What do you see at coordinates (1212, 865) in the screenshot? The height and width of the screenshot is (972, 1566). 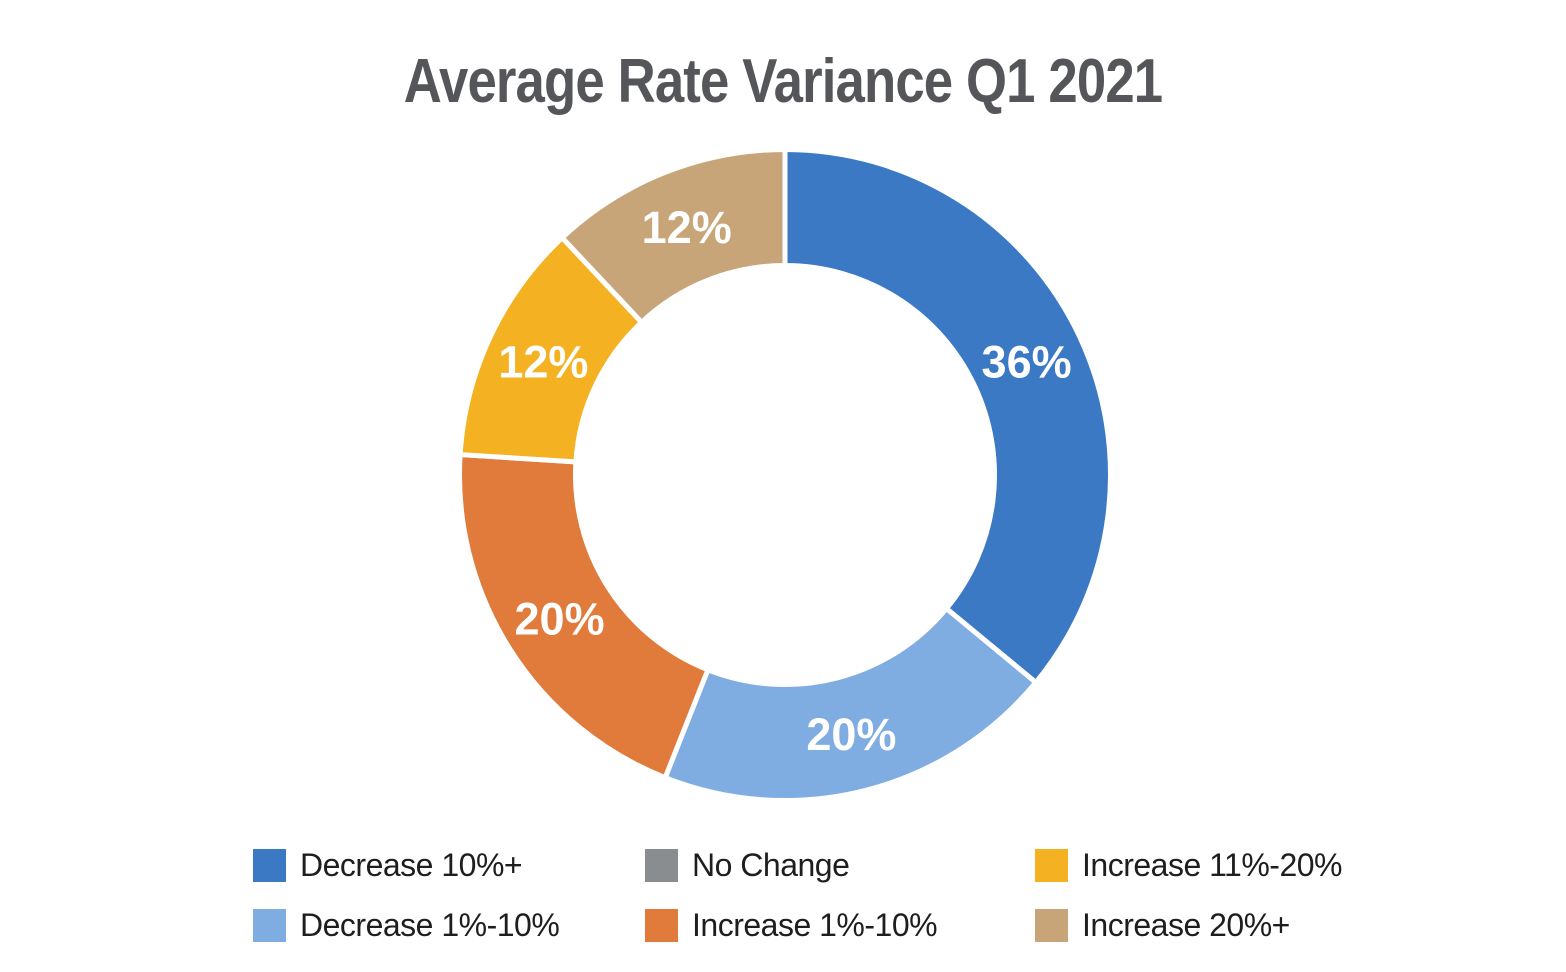 I see `legend-label: Increase 11%-20%` at bounding box center [1212, 865].